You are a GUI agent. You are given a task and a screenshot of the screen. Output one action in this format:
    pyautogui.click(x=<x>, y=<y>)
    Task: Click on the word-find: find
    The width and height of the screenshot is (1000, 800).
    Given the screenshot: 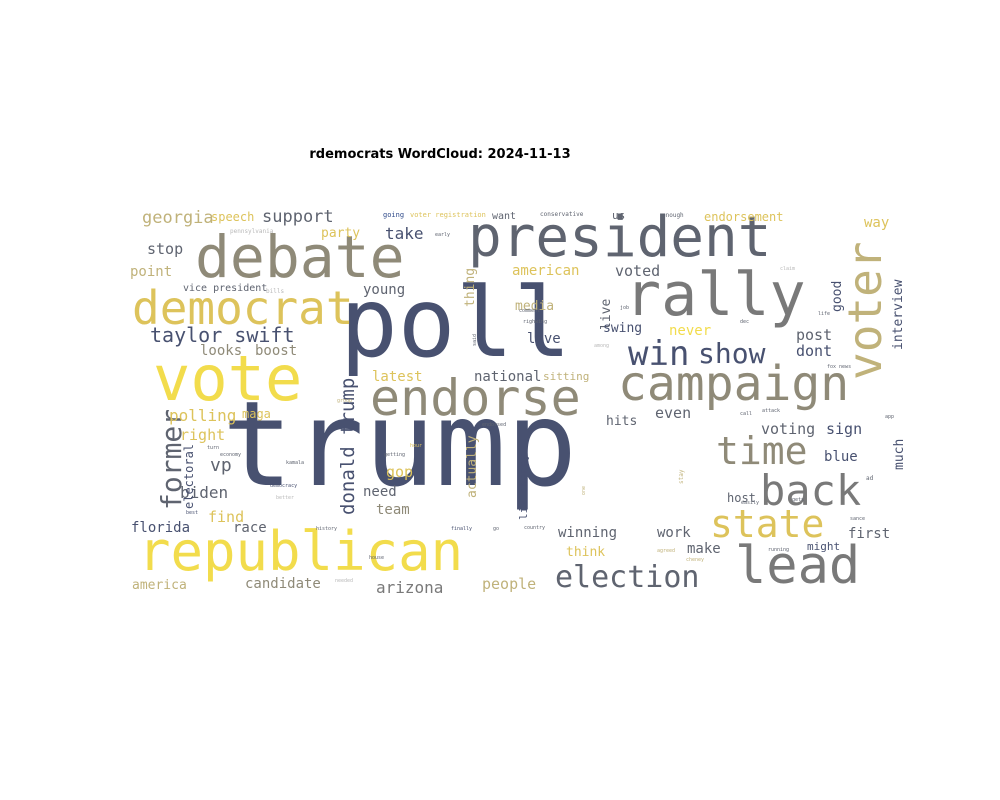 What is the action you would take?
    pyautogui.click(x=226, y=517)
    